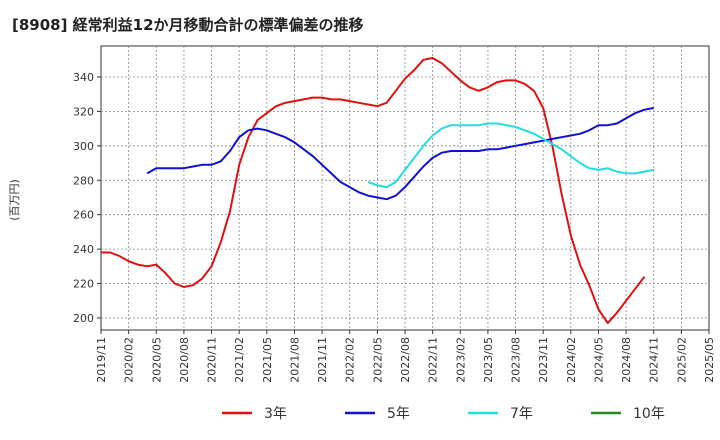 The width and height of the screenshot is (720, 440). What do you see at coordinates (83, 318) in the screenshot?
I see `y-tick-label: 200` at bounding box center [83, 318].